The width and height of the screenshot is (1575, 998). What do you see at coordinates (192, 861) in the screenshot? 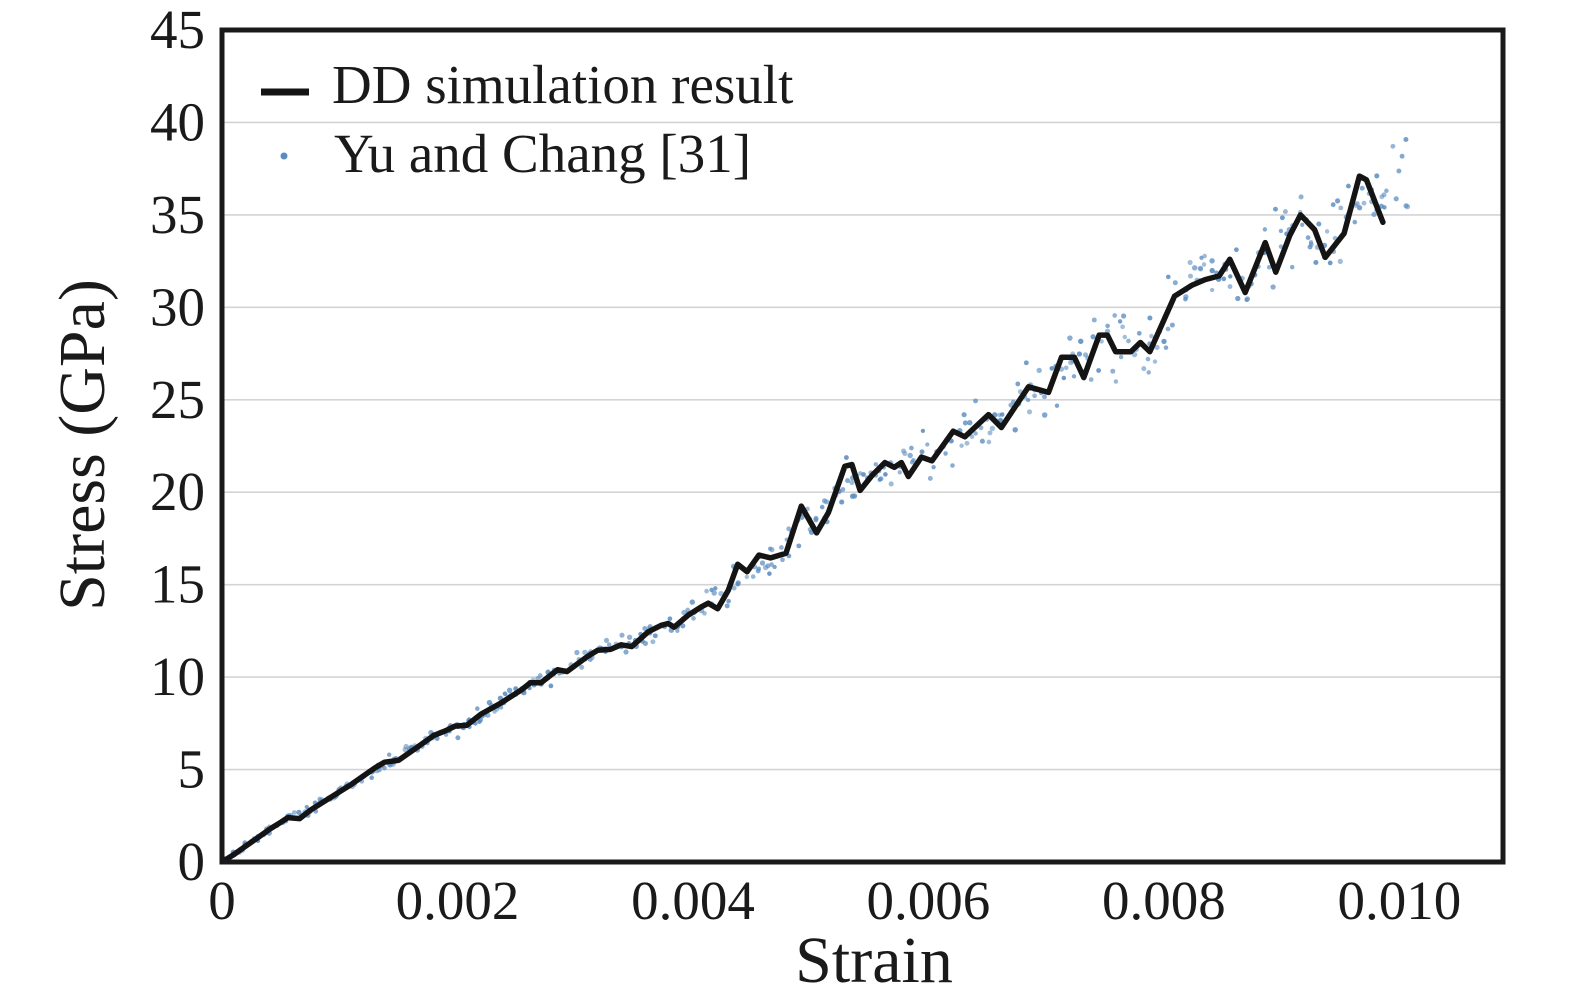
I see `y-tick-label-0: 0` at bounding box center [192, 861].